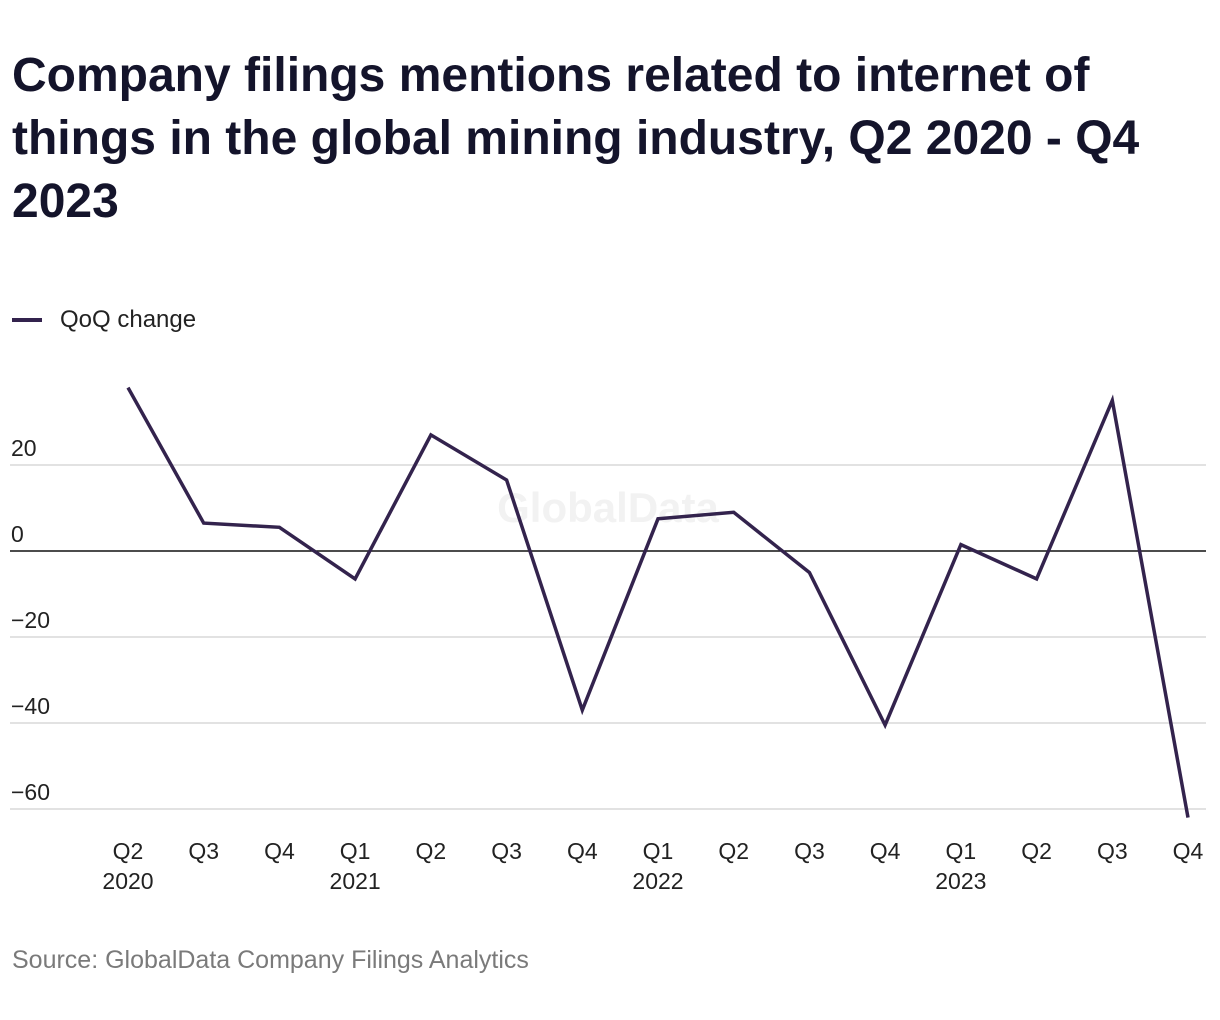 This screenshot has height=1020, width=1220. I want to click on y-tick-label: −40, so click(30, 706).